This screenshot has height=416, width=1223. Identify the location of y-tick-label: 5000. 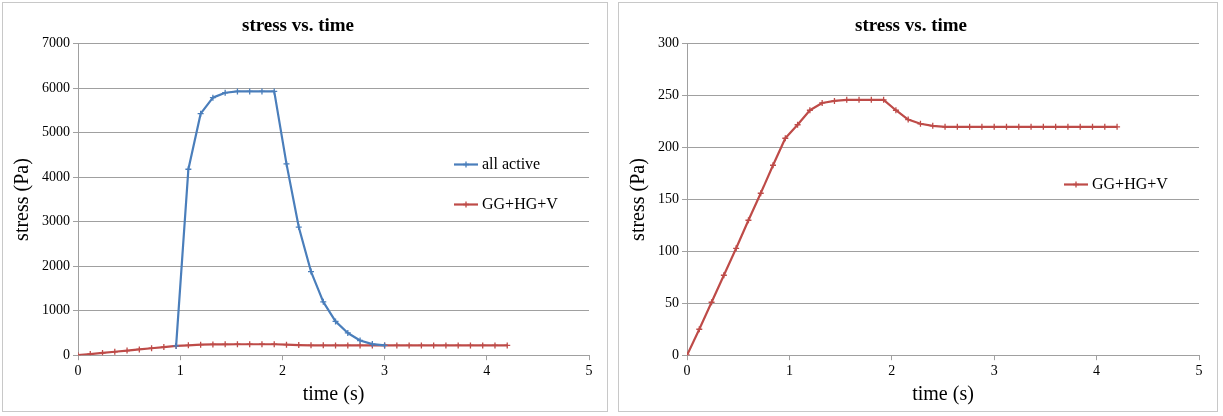
(56, 132).